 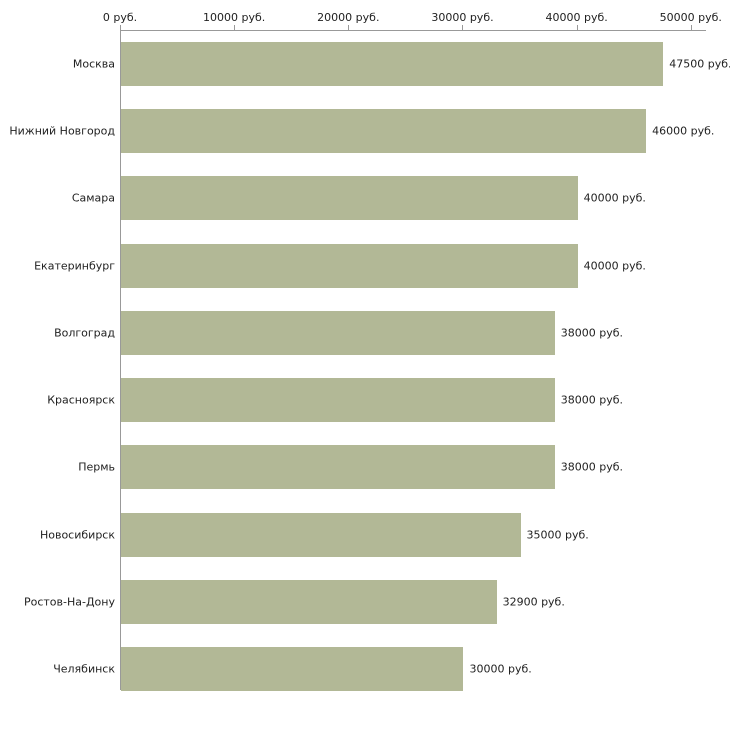 I want to click on bar-value-label: 35000 руб., so click(x=557, y=535).